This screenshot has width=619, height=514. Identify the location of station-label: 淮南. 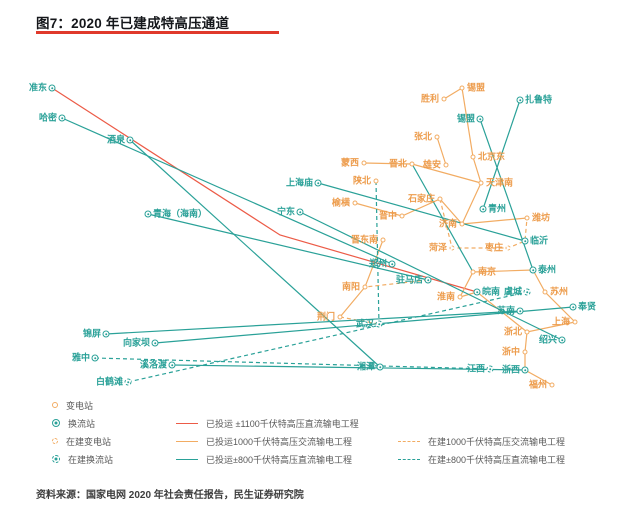
(445, 296).